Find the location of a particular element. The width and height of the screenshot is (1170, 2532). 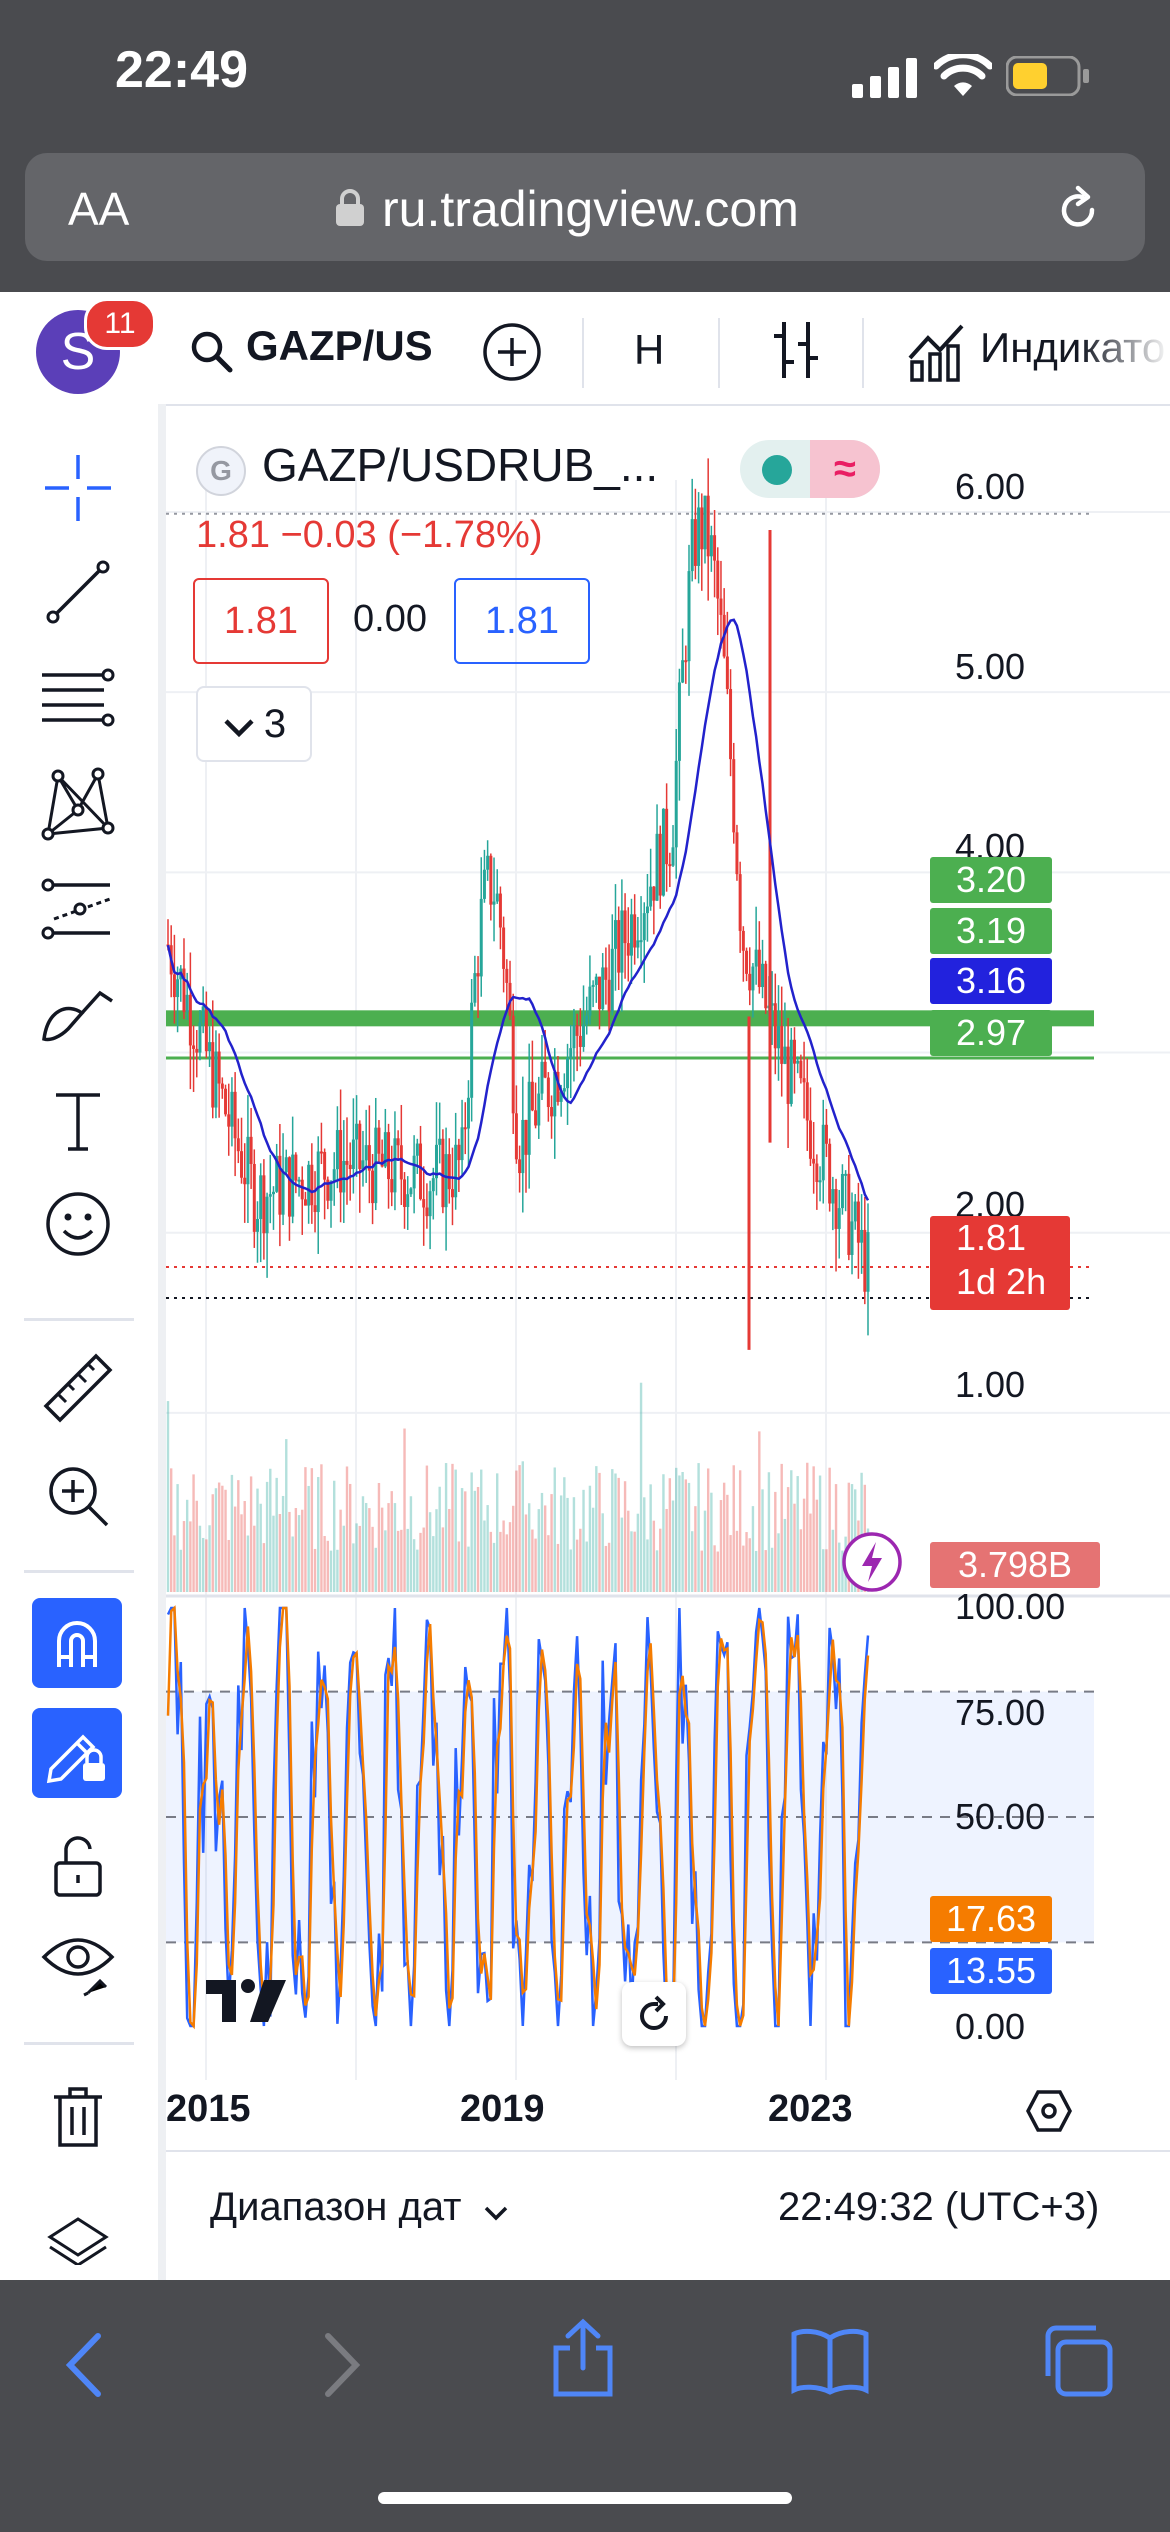

volume-label: 3.798B is located at coordinates (1015, 1565).